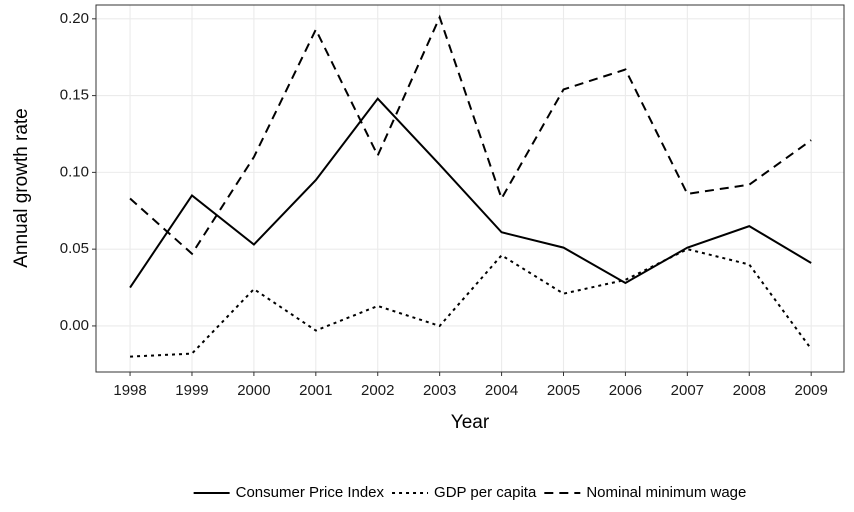 This screenshot has width=854, height=512. I want to click on y-tick-label: 0.05, so click(74, 248).